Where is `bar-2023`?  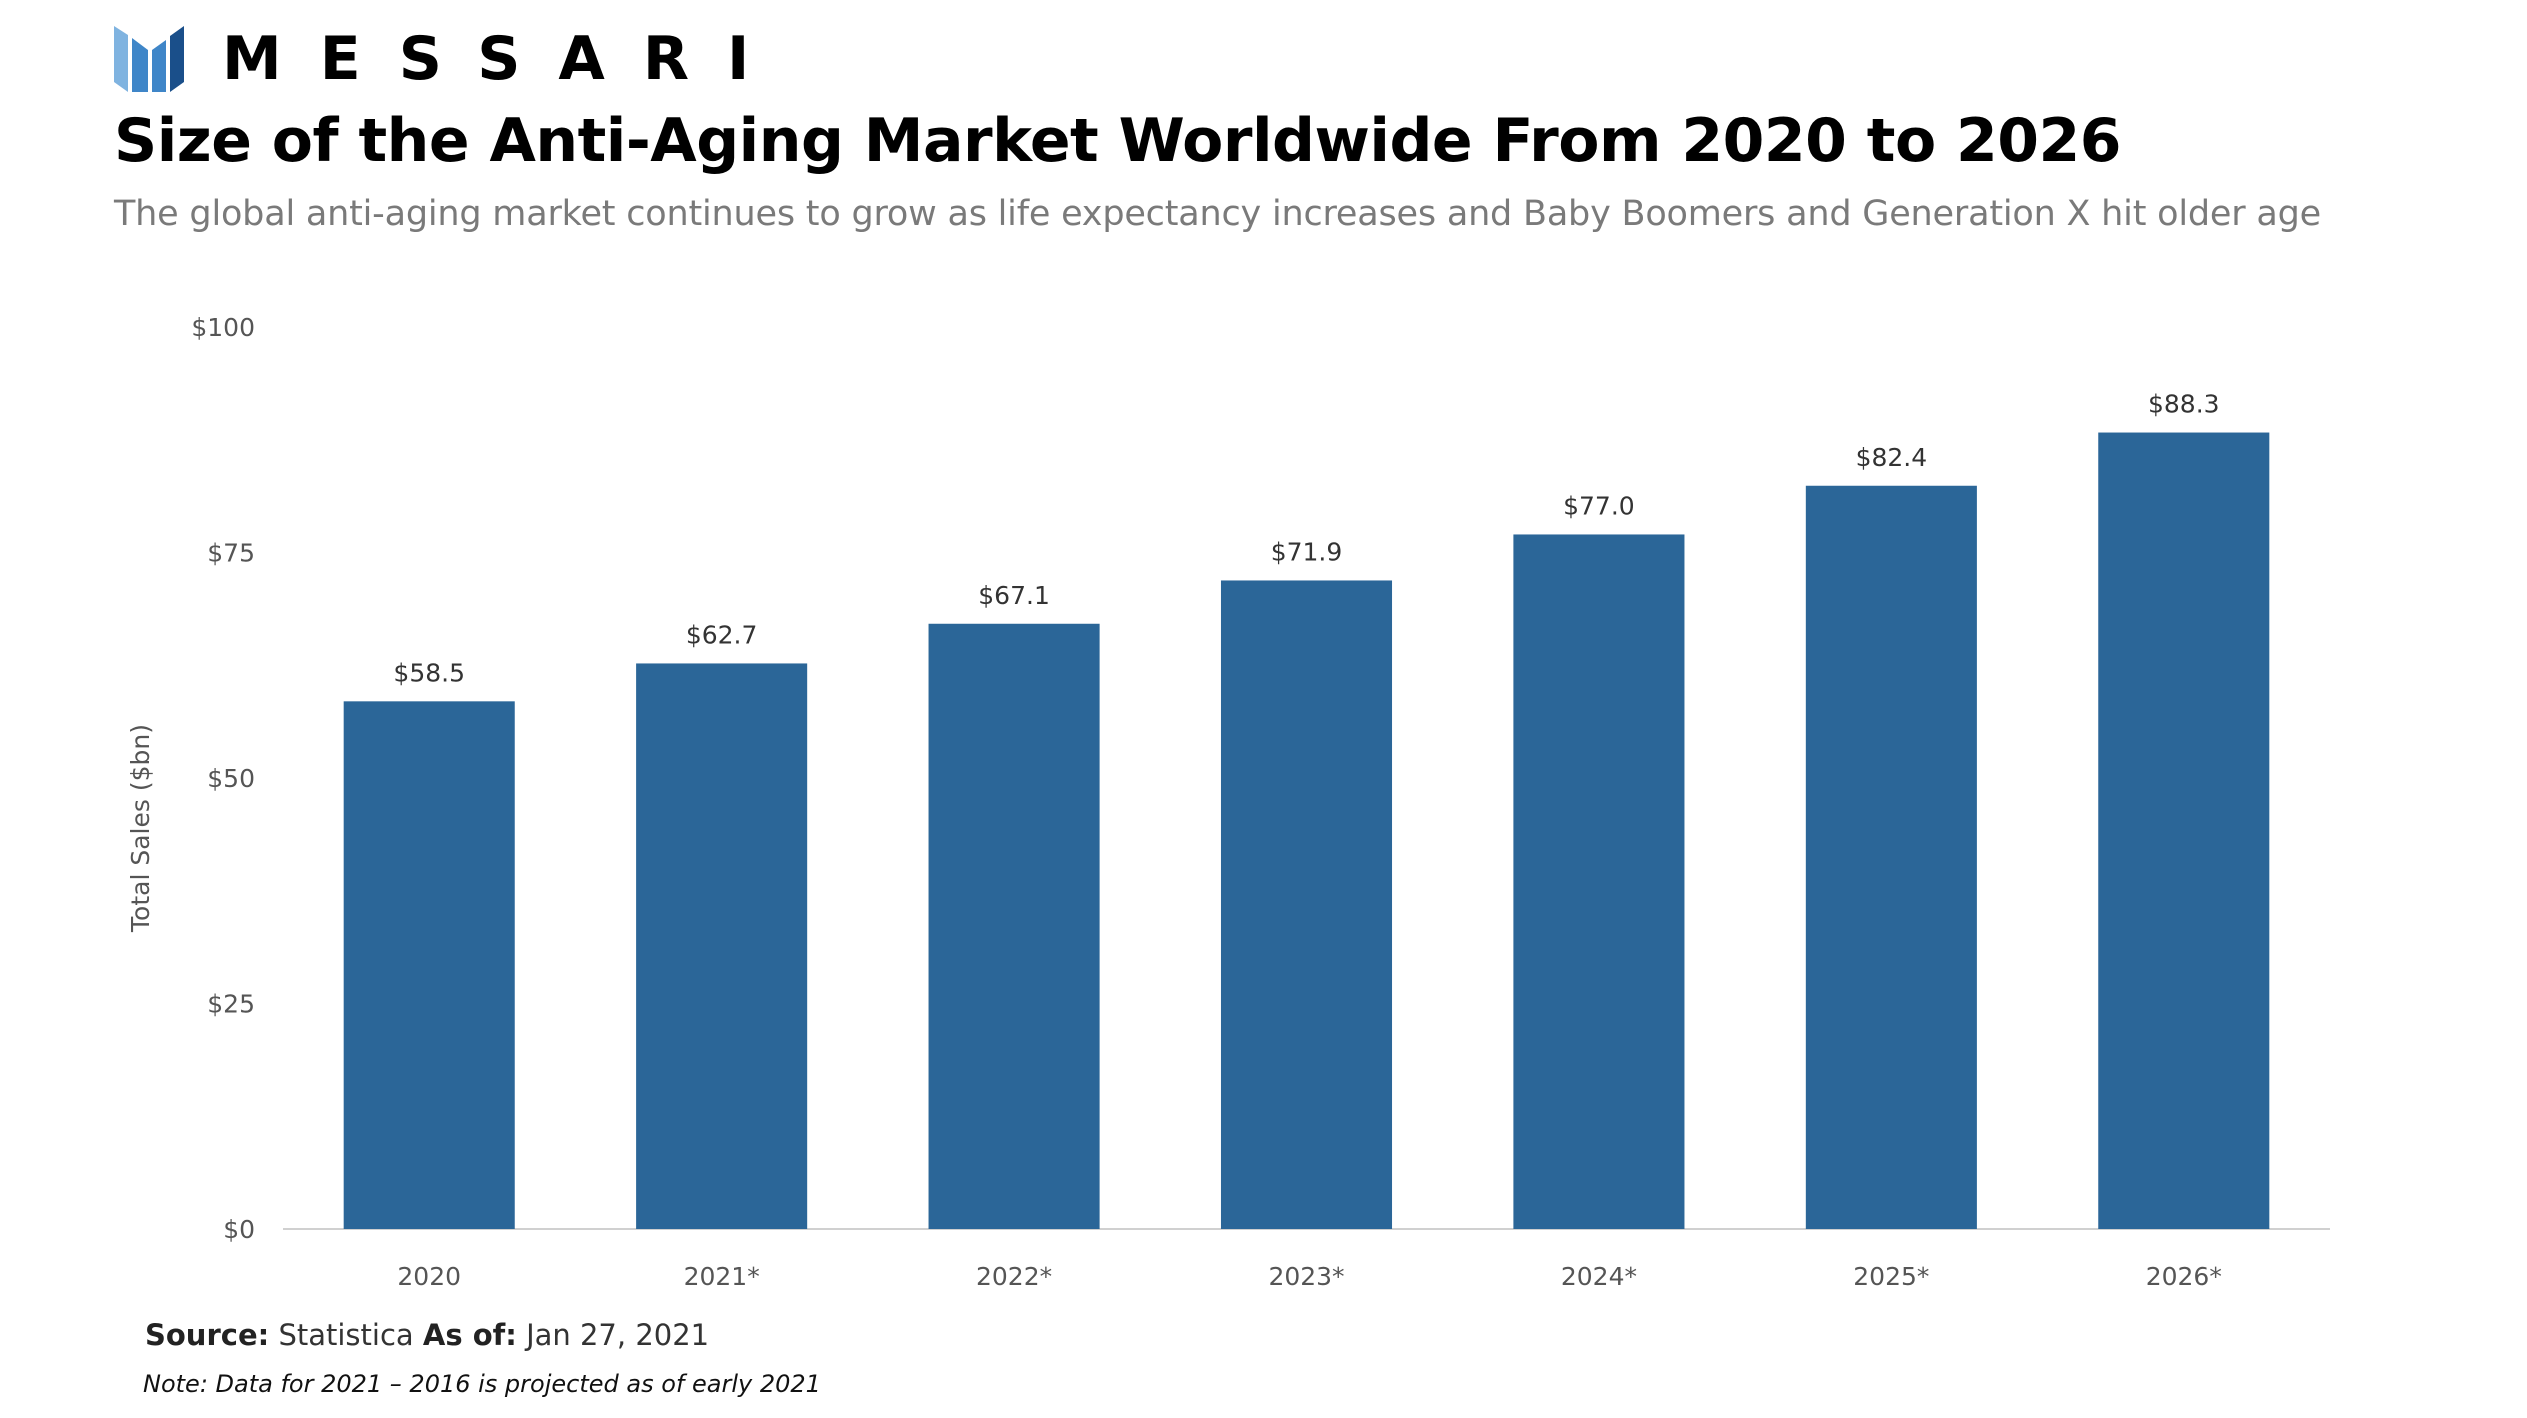 bar-2023 is located at coordinates (1306, 904).